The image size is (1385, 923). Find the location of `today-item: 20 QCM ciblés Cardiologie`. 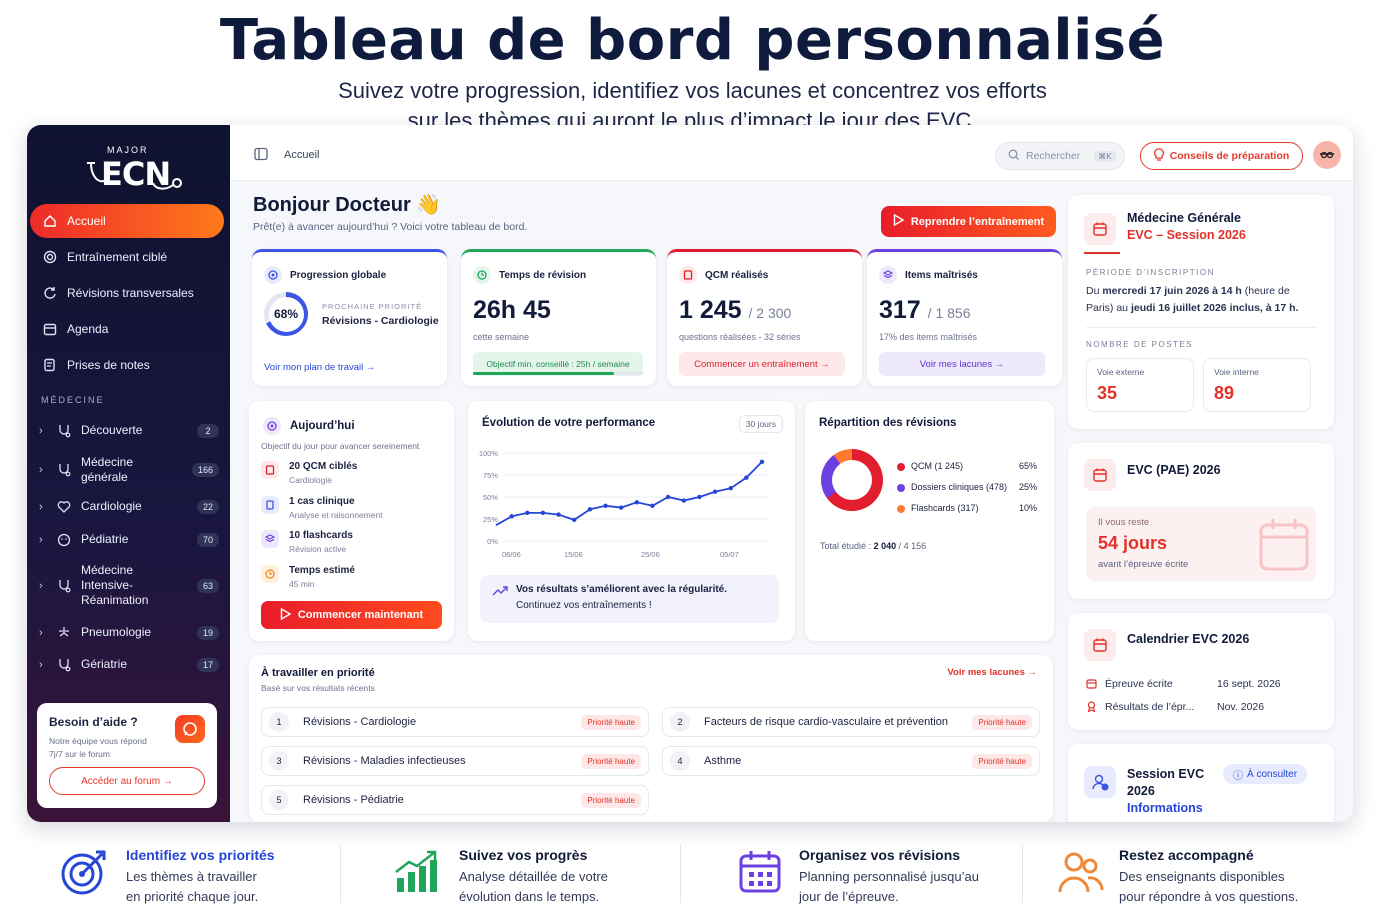

today-item: 20 QCM ciblés Cardiologie is located at coordinates (309, 473).